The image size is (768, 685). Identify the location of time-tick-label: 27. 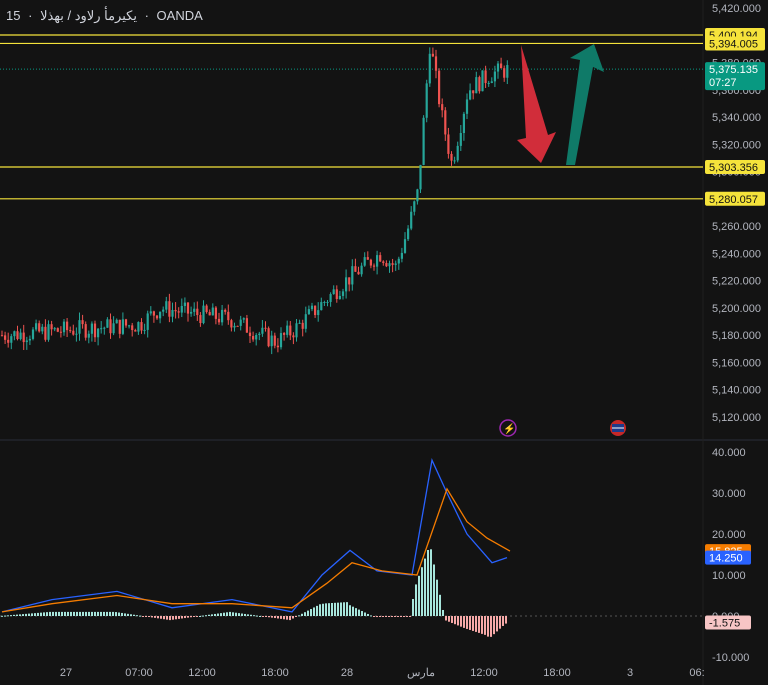
(66, 673).